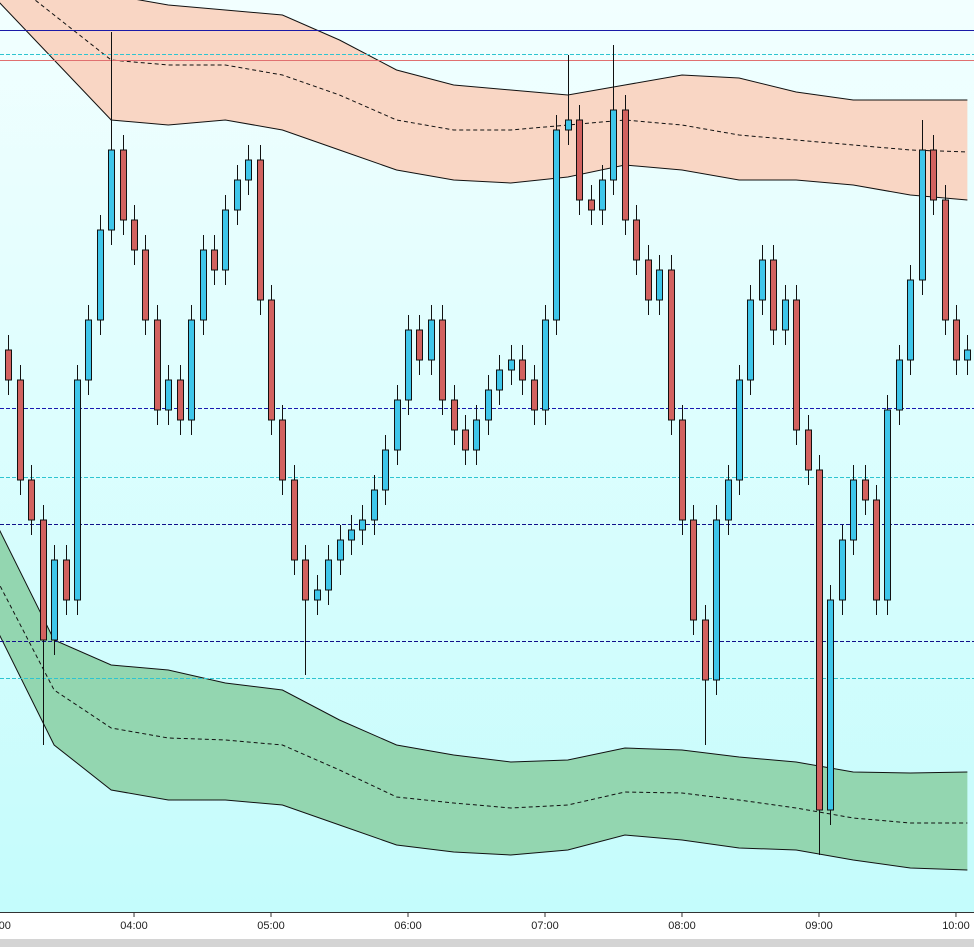 The image size is (974, 947). Describe the element at coordinates (819, 926) in the screenshot. I see `x-tick-label: 09:00` at that location.